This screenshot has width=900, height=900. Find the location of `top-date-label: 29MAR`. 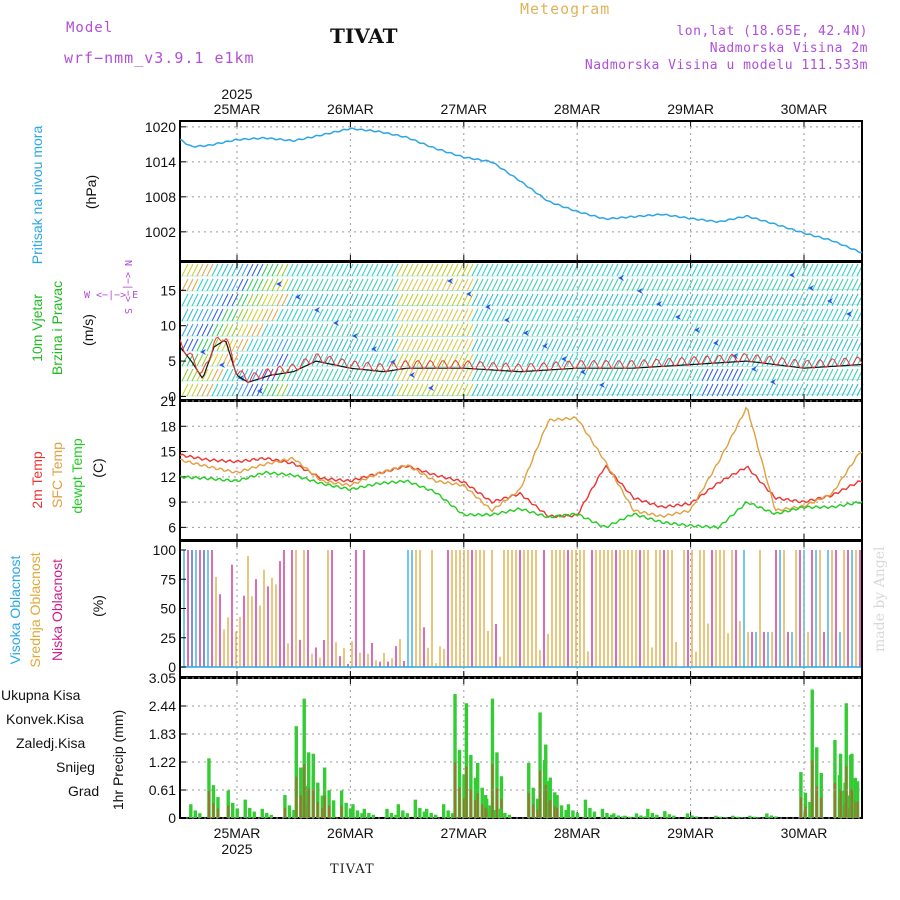

top-date-label: 29MAR is located at coordinates (690, 109).